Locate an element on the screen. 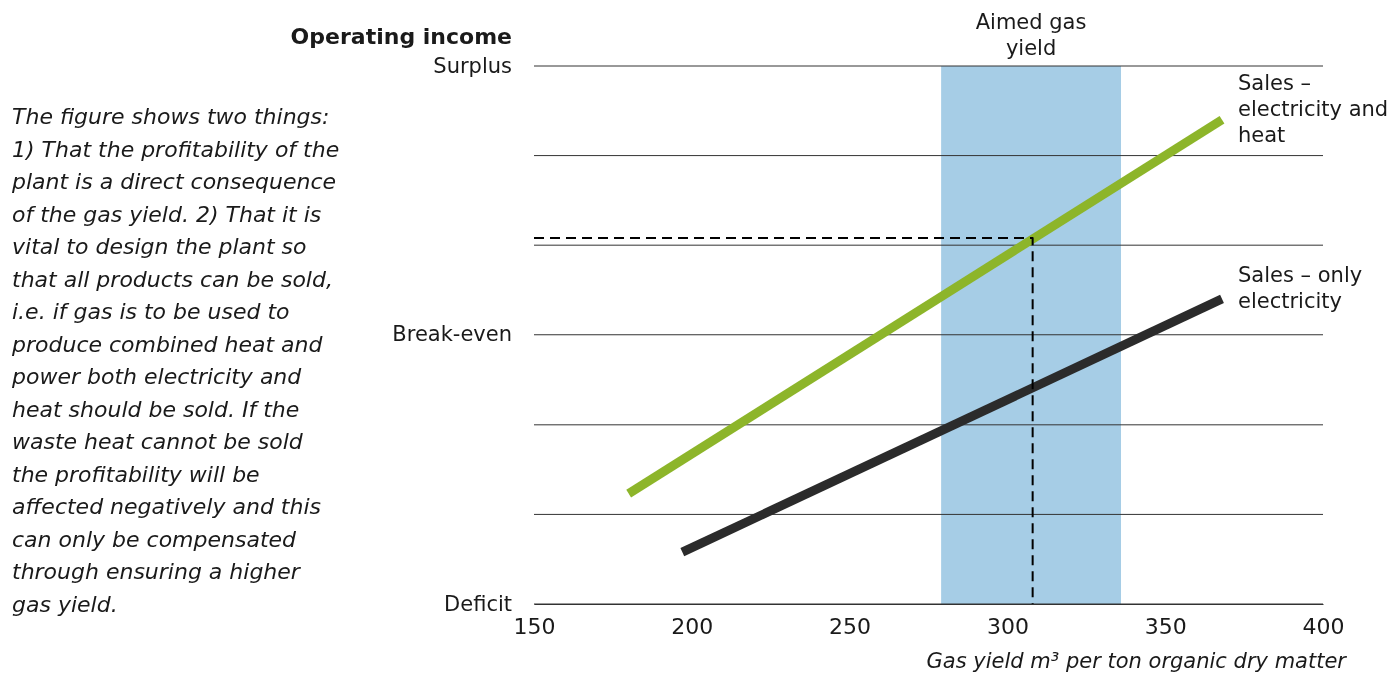  x-tick-label: 150 is located at coordinates (534, 626).